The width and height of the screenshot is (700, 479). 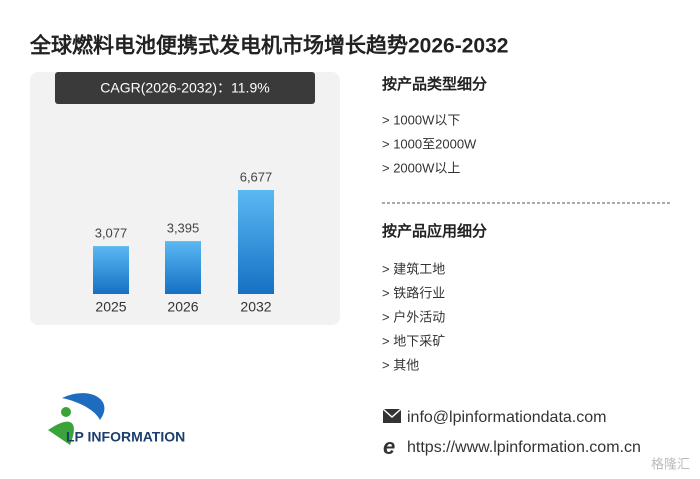 What do you see at coordinates (434, 84) in the screenshot?
I see `segment-title: 按产品类型细分` at bounding box center [434, 84].